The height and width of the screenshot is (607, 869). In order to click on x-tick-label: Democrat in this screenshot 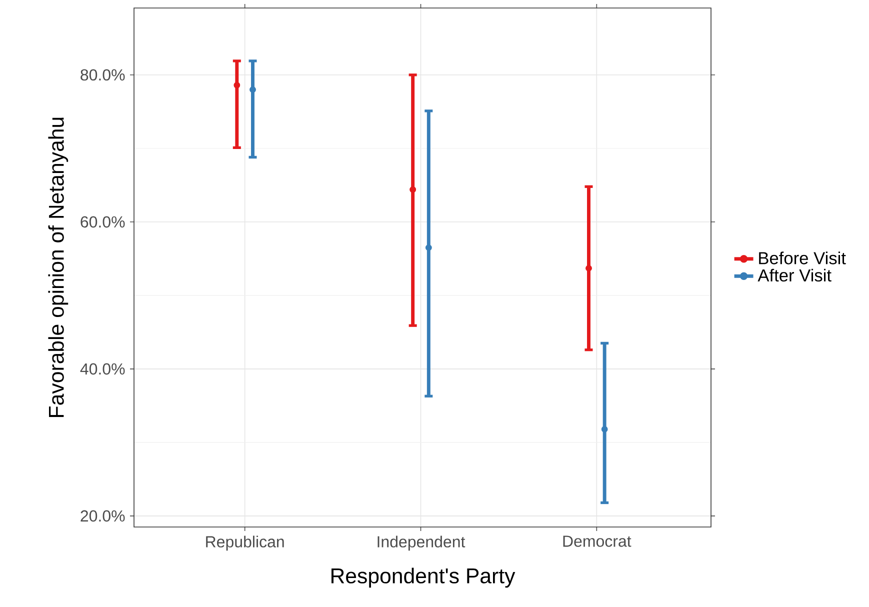, I will do `click(597, 541)`.